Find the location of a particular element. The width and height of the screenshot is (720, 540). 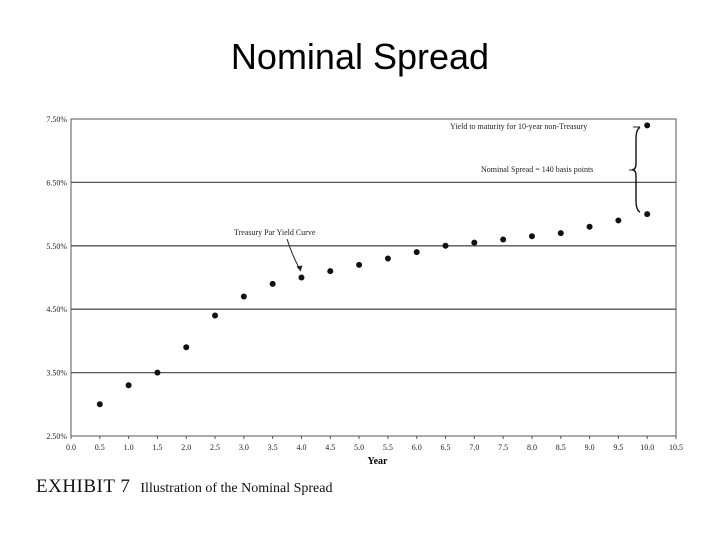

x-tick-label: 10.5 is located at coordinates (676, 447).